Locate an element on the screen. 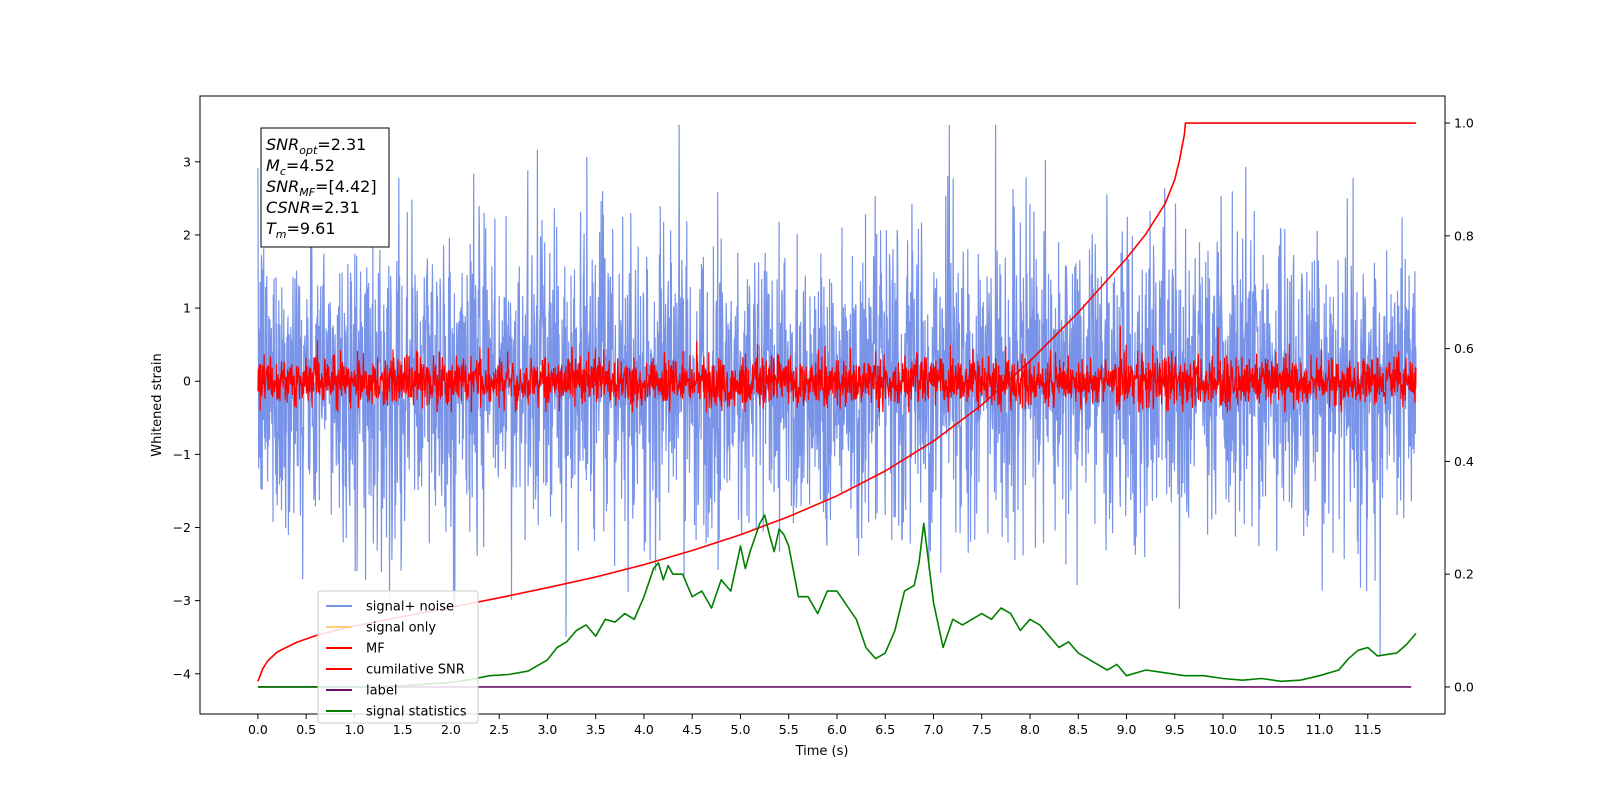 This screenshot has height=800, width=1600. x-axis-label: Time (s) is located at coordinates (822, 751).